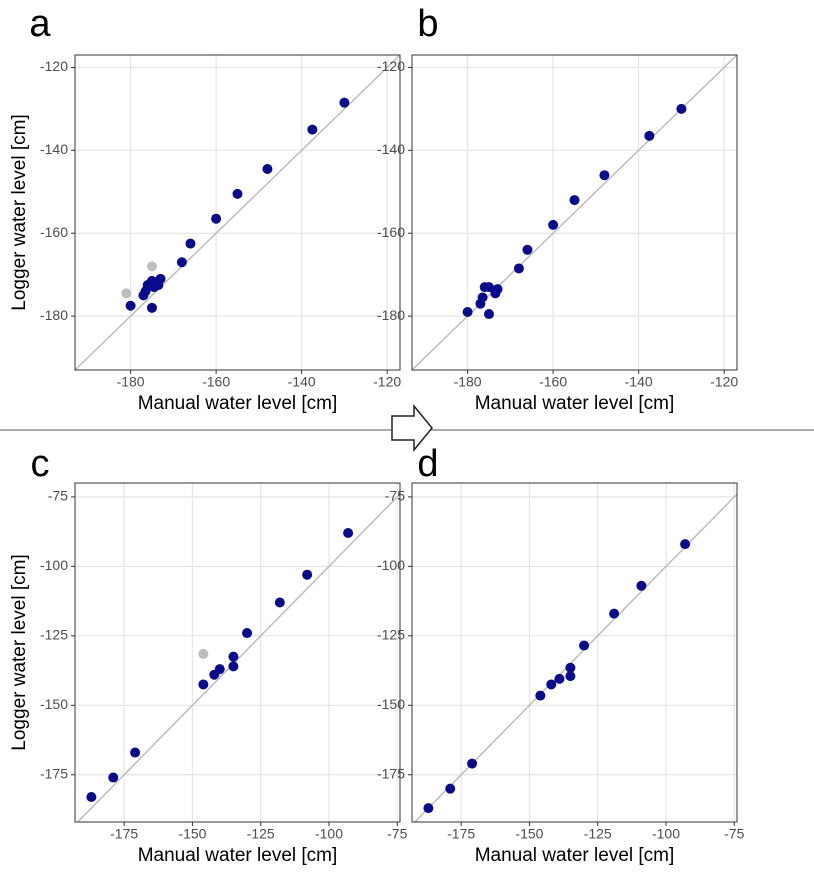  Describe the element at coordinates (54, 232) in the screenshot. I see `y-tick-label: -160` at that location.